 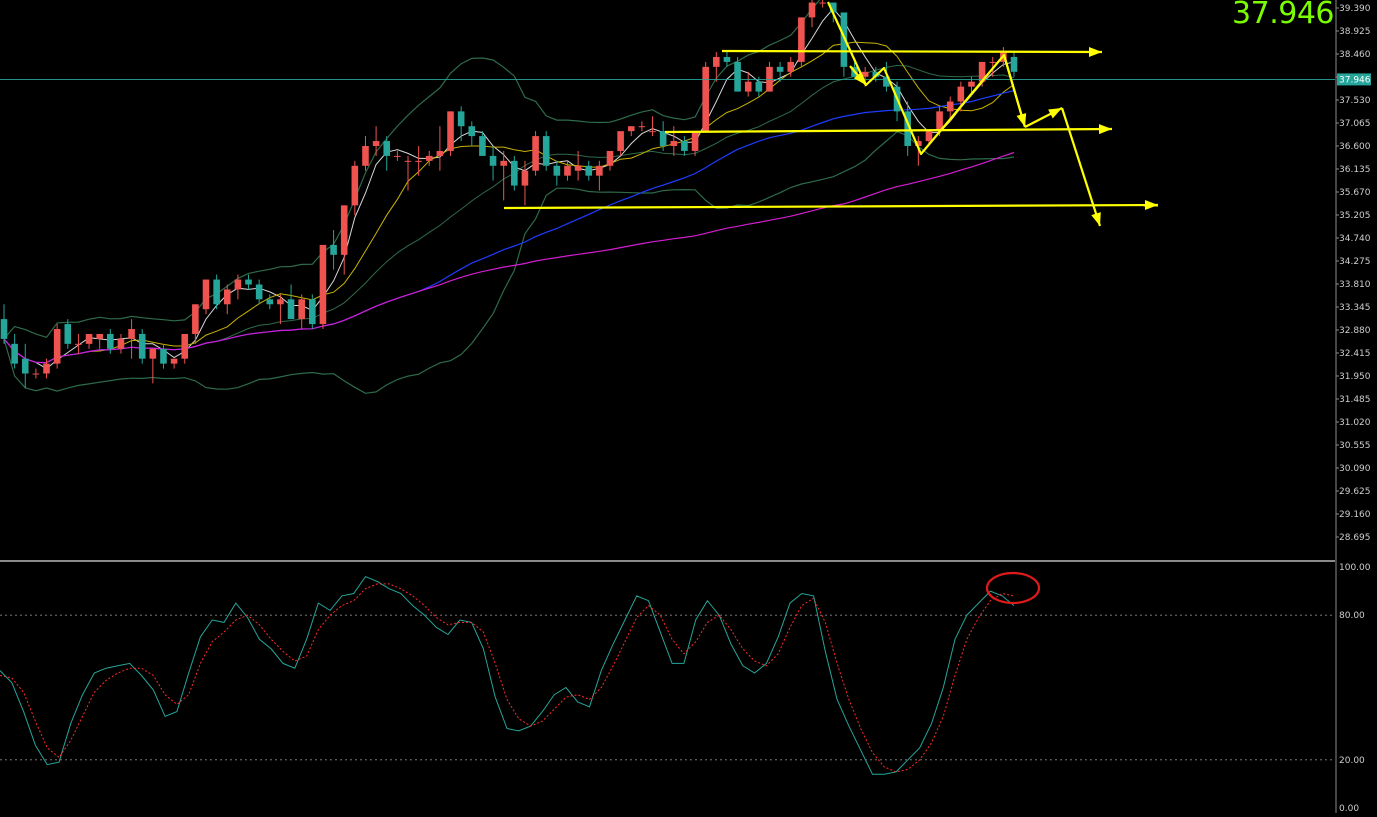 What do you see at coordinates (1014, 91) in the screenshot?
I see `zigzag-down-arrow` at bounding box center [1014, 91].